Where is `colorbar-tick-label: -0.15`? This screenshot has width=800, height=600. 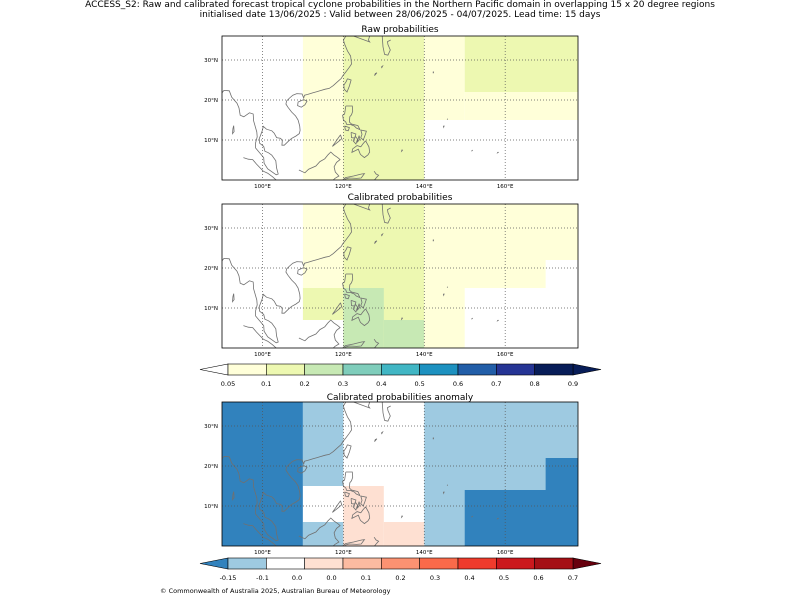
colorbar-tick-label: -0.15 is located at coordinates (228, 578).